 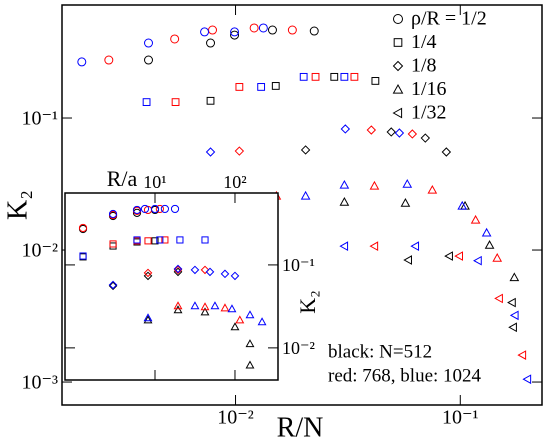 I want to click on y-tick-label: 10⁻³, so click(x=39, y=383).